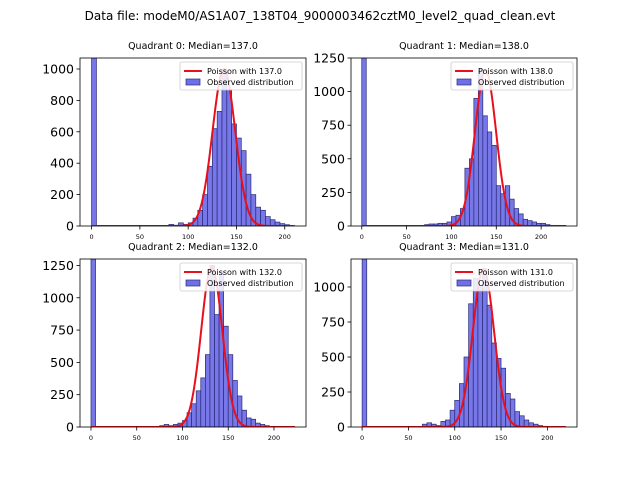 The height and width of the screenshot is (480, 640). What do you see at coordinates (62, 194) in the screenshot?
I see `y-tick-label: 200` at bounding box center [62, 194].